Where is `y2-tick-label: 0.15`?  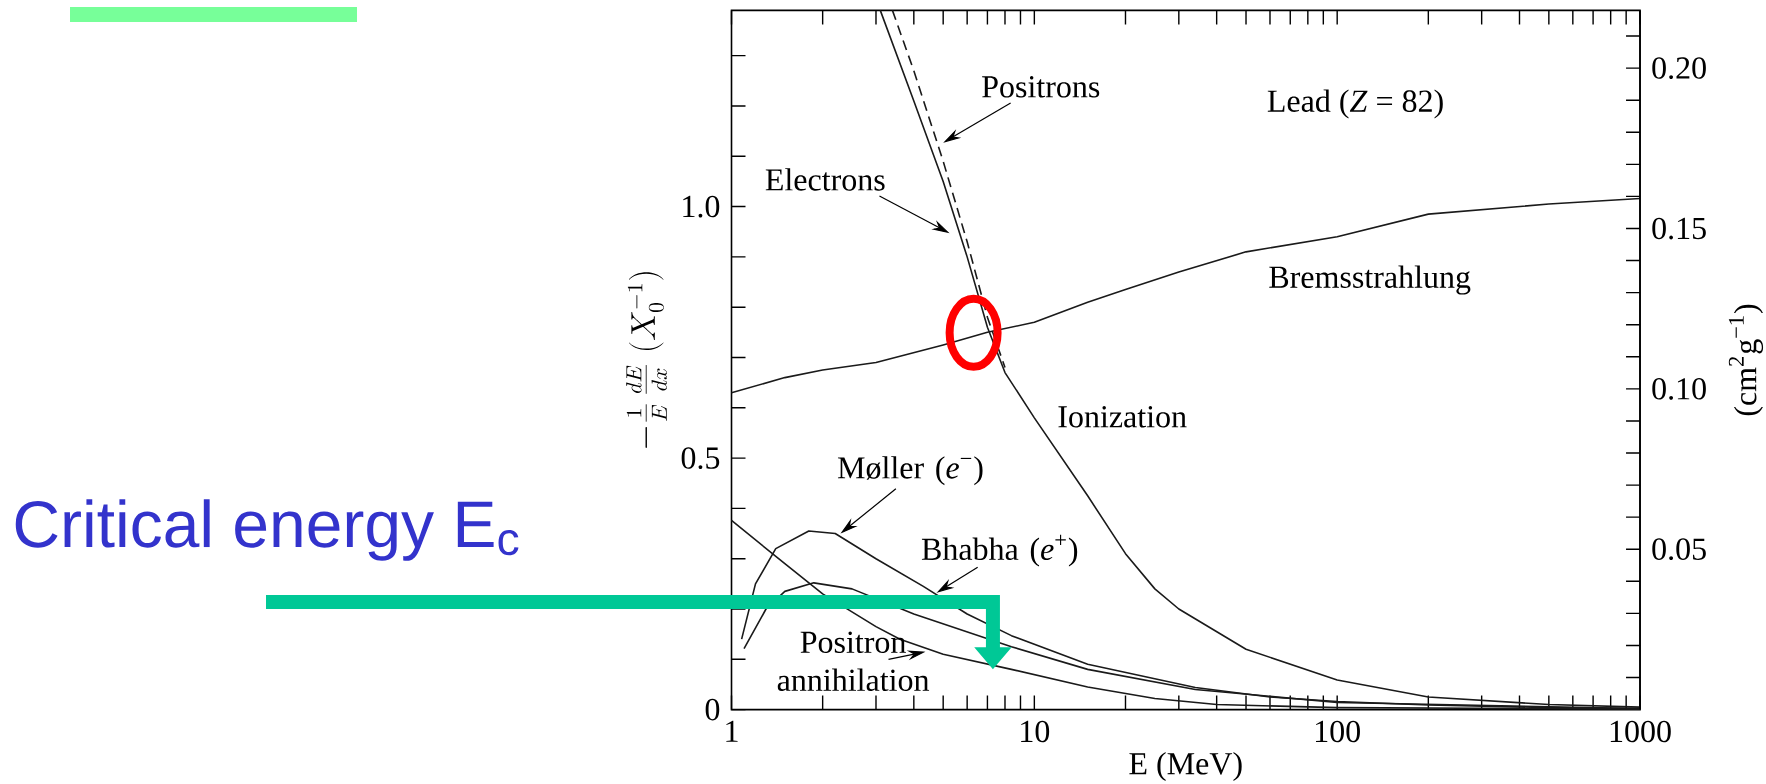 y2-tick-label: 0.15 is located at coordinates (1679, 228).